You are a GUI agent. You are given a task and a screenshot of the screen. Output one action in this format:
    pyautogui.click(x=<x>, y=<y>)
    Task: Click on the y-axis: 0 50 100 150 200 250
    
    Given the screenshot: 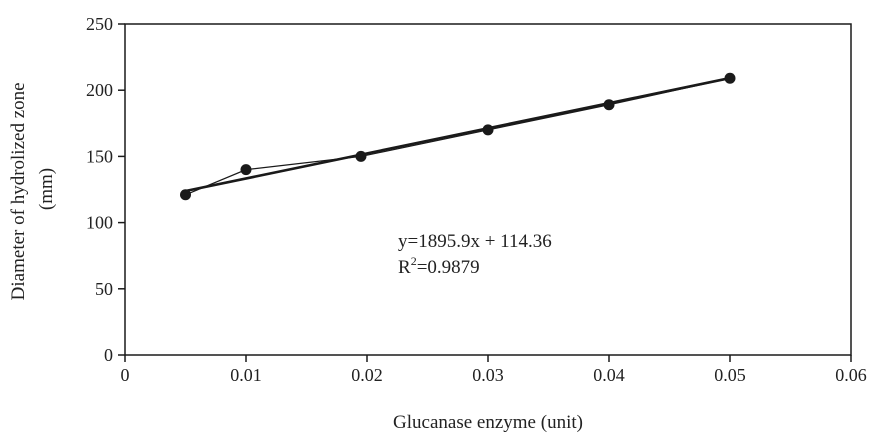 What is the action you would take?
    pyautogui.click(x=105, y=189)
    